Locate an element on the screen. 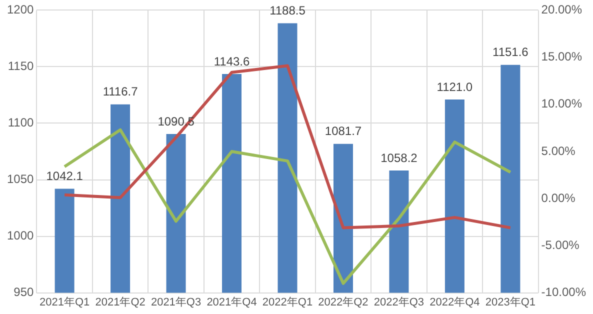 The image size is (593, 314). data-label: 1081.7 is located at coordinates (343, 131).